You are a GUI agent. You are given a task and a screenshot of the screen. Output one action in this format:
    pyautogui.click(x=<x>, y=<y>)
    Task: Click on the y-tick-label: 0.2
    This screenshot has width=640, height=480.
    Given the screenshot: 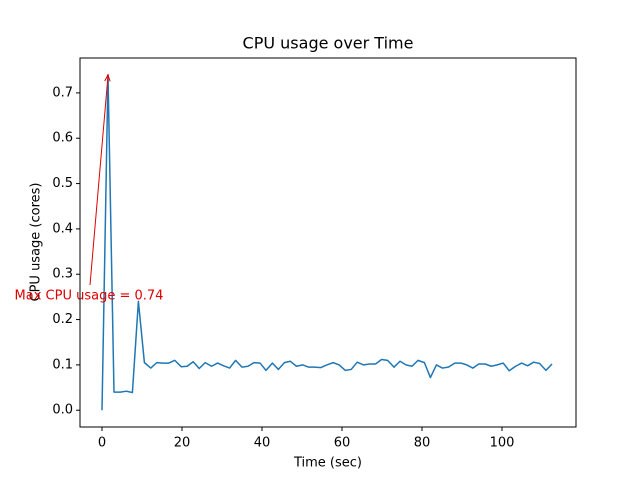 What is the action you would take?
    pyautogui.click(x=62, y=319)
    